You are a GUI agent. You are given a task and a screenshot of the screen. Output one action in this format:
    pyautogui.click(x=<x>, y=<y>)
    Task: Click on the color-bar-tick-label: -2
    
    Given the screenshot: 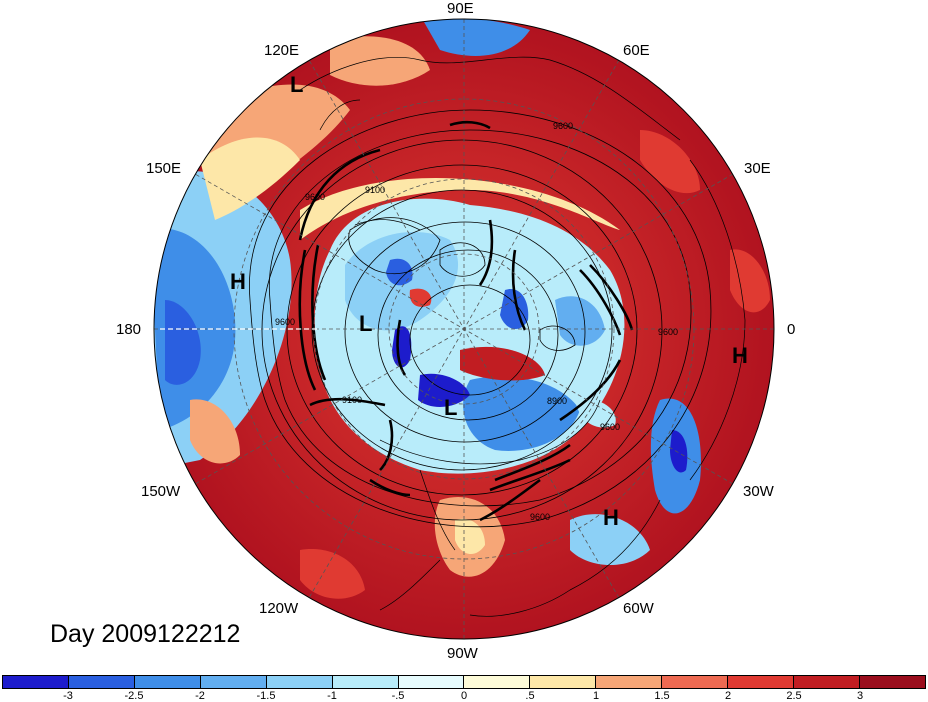 What is the action you would take?
    pyautogui.click(x=200, y=696)
    